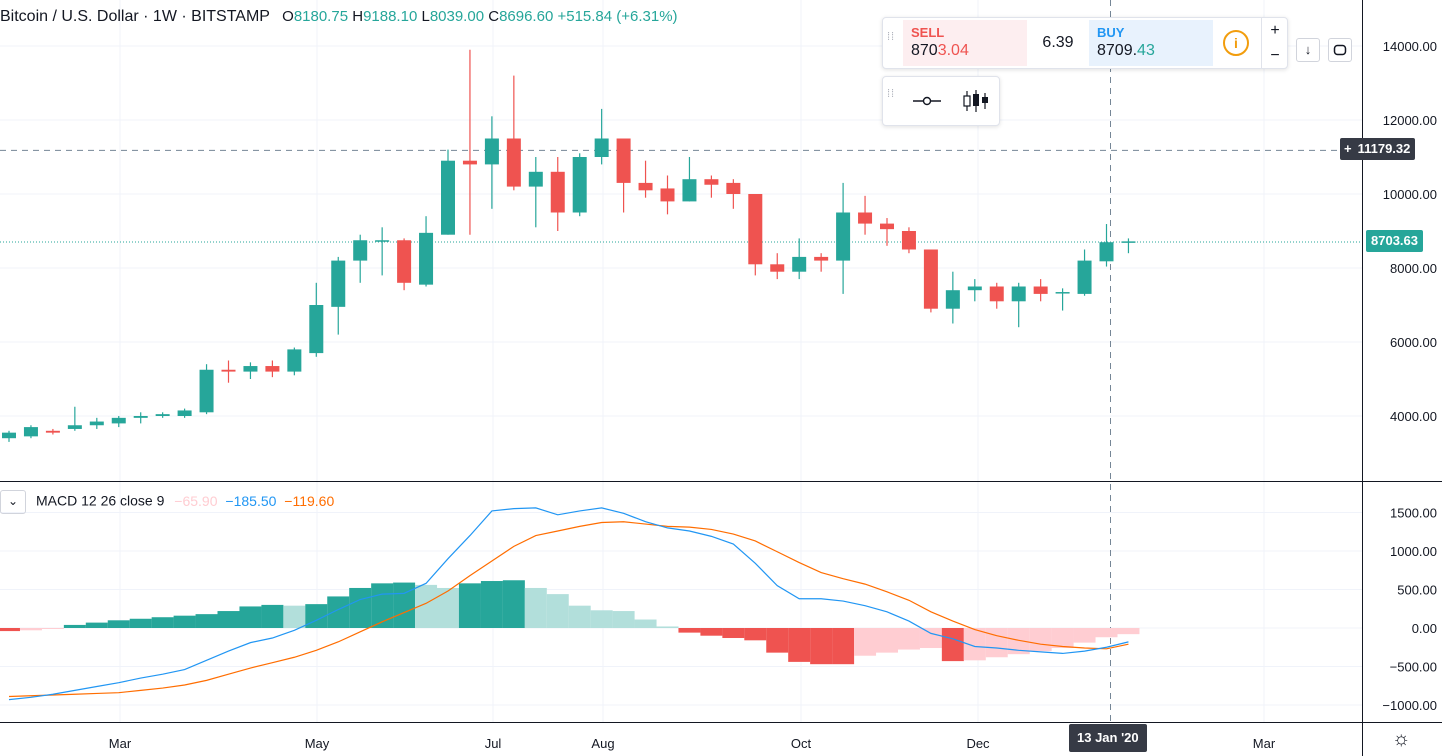 This screenshot has width=1442, height=756. I want to click on info-icon: i, so click(1236, 43).